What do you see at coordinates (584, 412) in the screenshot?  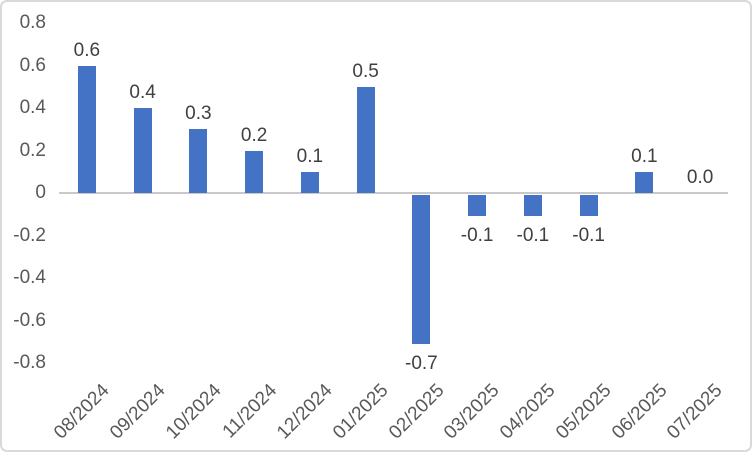 I see `x-axis-tick-label: 05/2025` at bounding box center [584, 412].